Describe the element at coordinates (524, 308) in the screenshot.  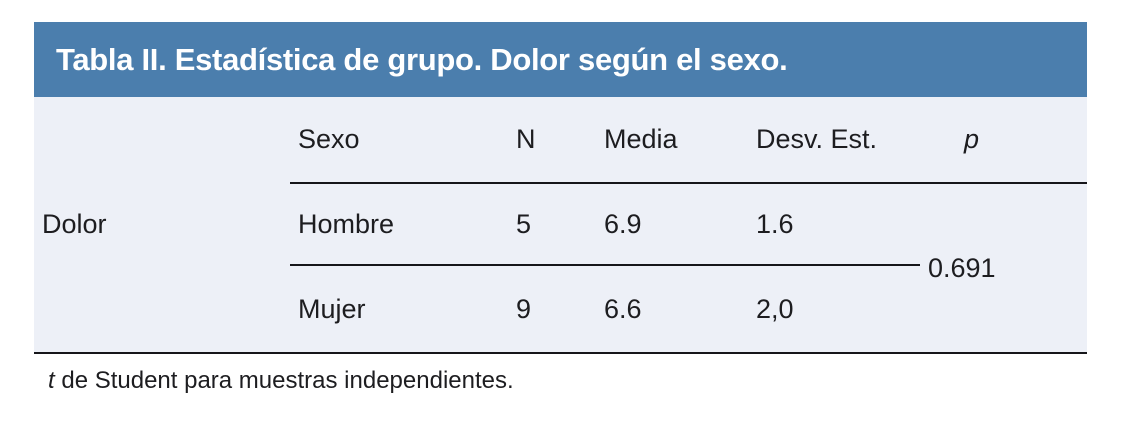
I see `cell-n-mujer: 9` at that location.